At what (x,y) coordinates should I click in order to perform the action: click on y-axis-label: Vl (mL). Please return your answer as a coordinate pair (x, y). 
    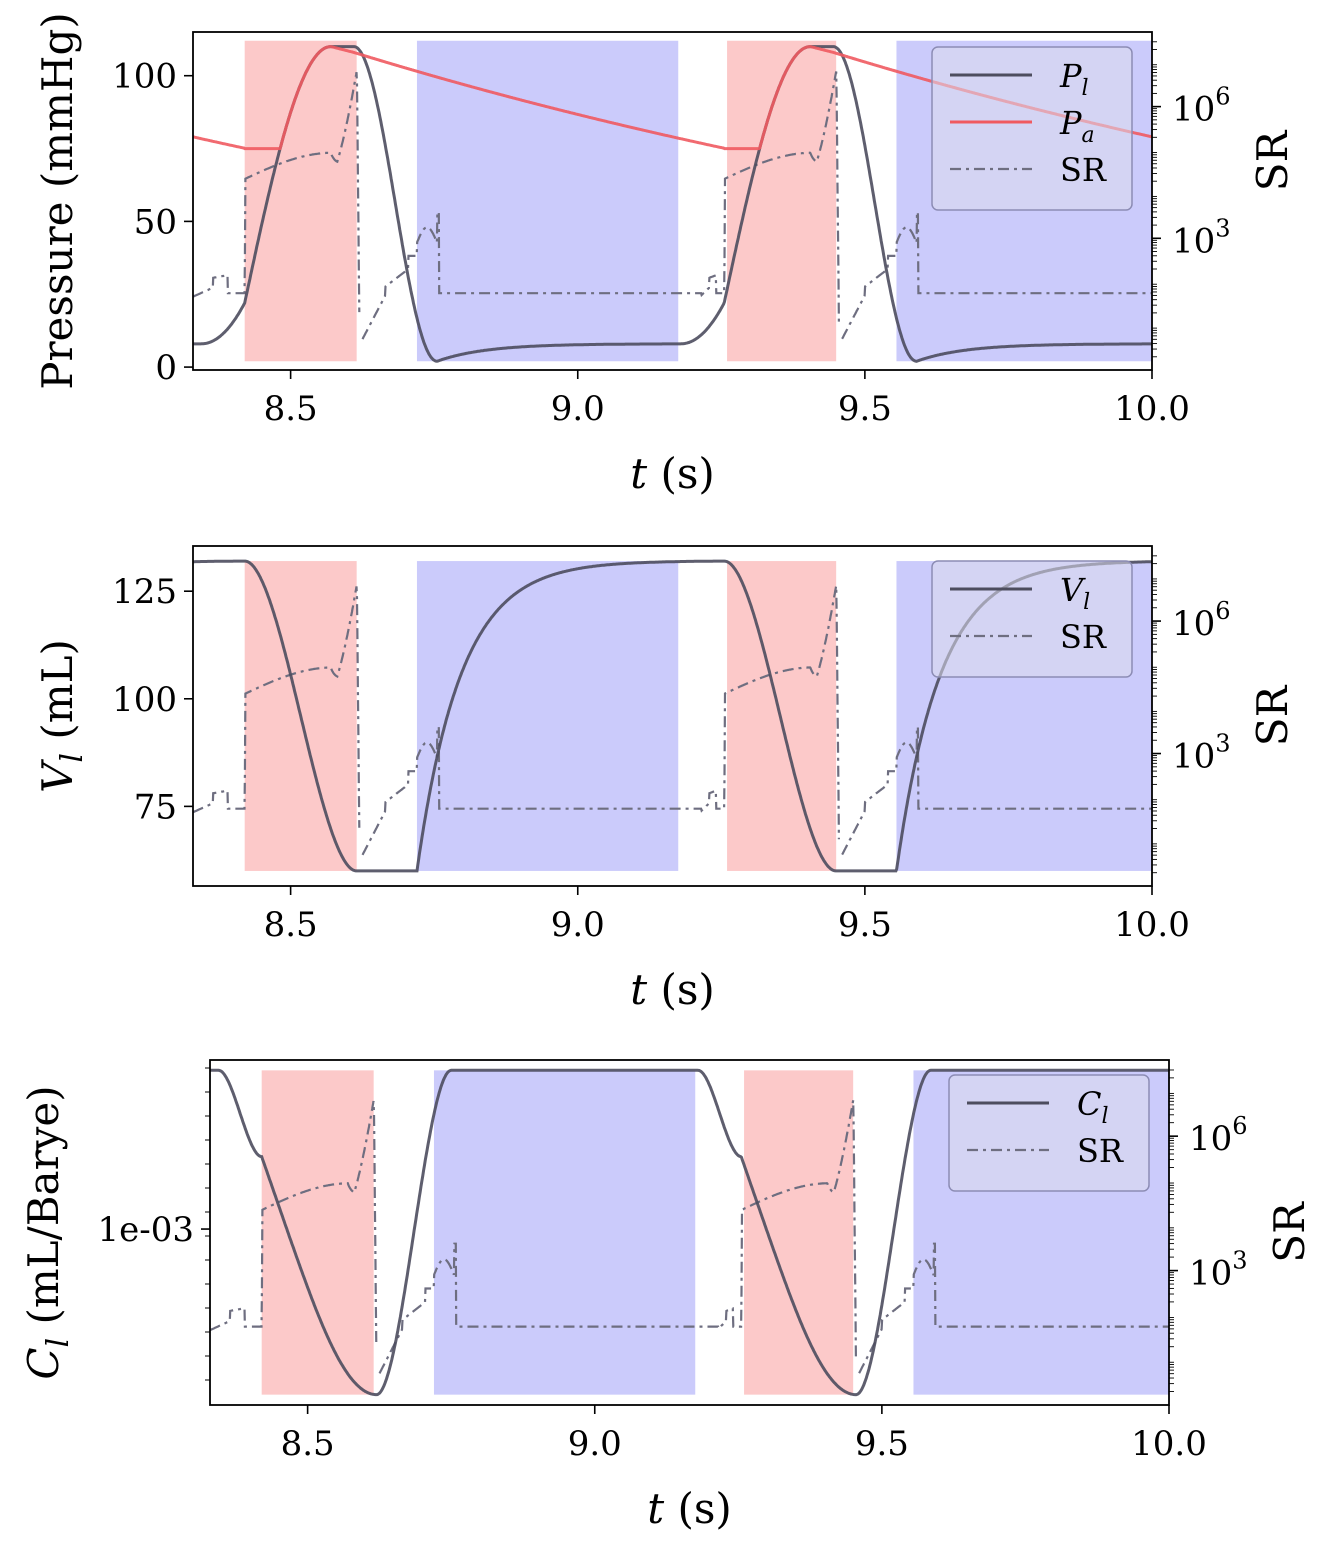
    Looking at the image, I should click on (61, 716).